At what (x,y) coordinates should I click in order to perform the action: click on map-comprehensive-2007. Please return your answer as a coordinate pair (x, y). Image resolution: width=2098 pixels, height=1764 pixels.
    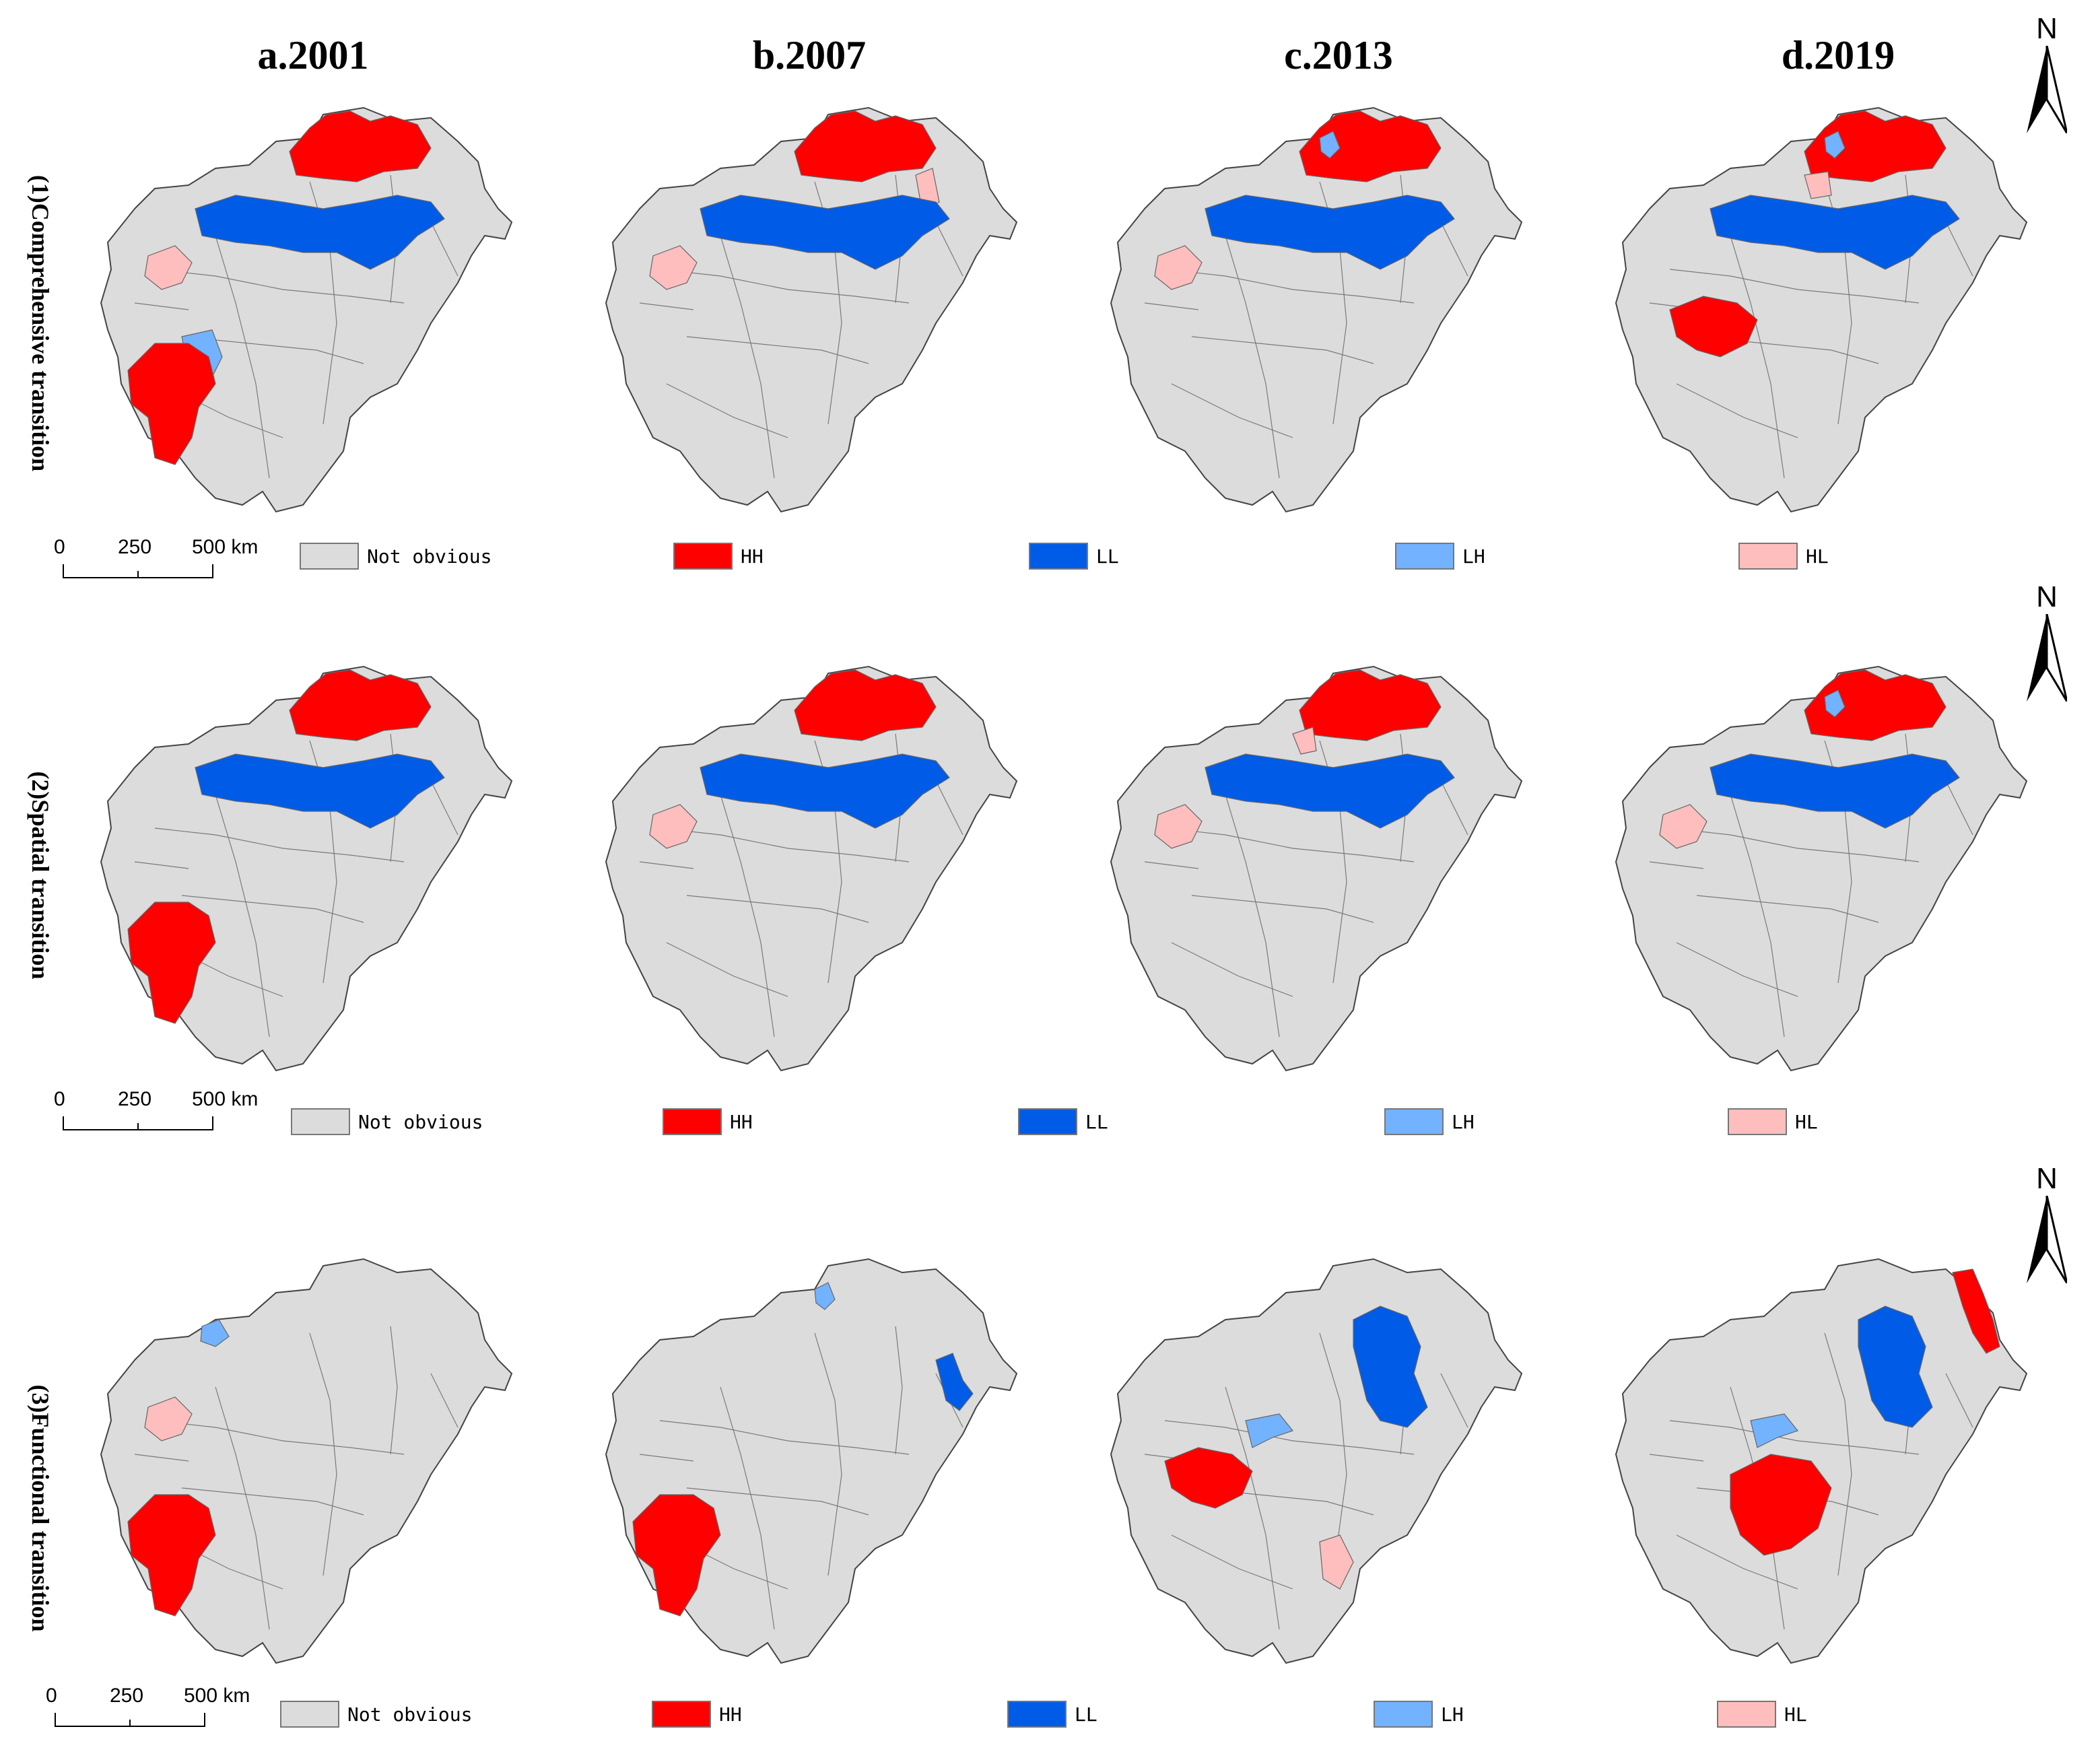
    Looking at the image, I should click on (821, 323).